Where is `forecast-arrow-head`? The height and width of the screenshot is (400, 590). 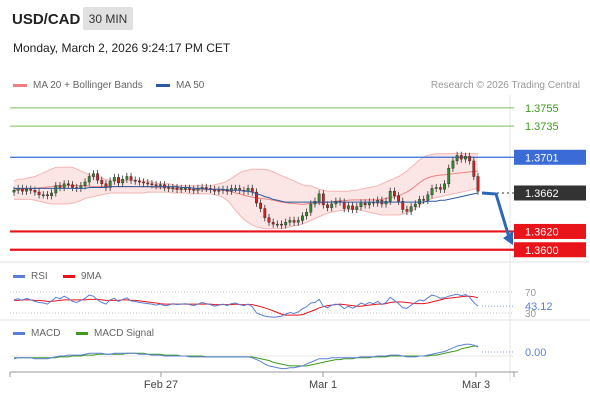 forecast-arrow-head is located at coordinates (508, 238).